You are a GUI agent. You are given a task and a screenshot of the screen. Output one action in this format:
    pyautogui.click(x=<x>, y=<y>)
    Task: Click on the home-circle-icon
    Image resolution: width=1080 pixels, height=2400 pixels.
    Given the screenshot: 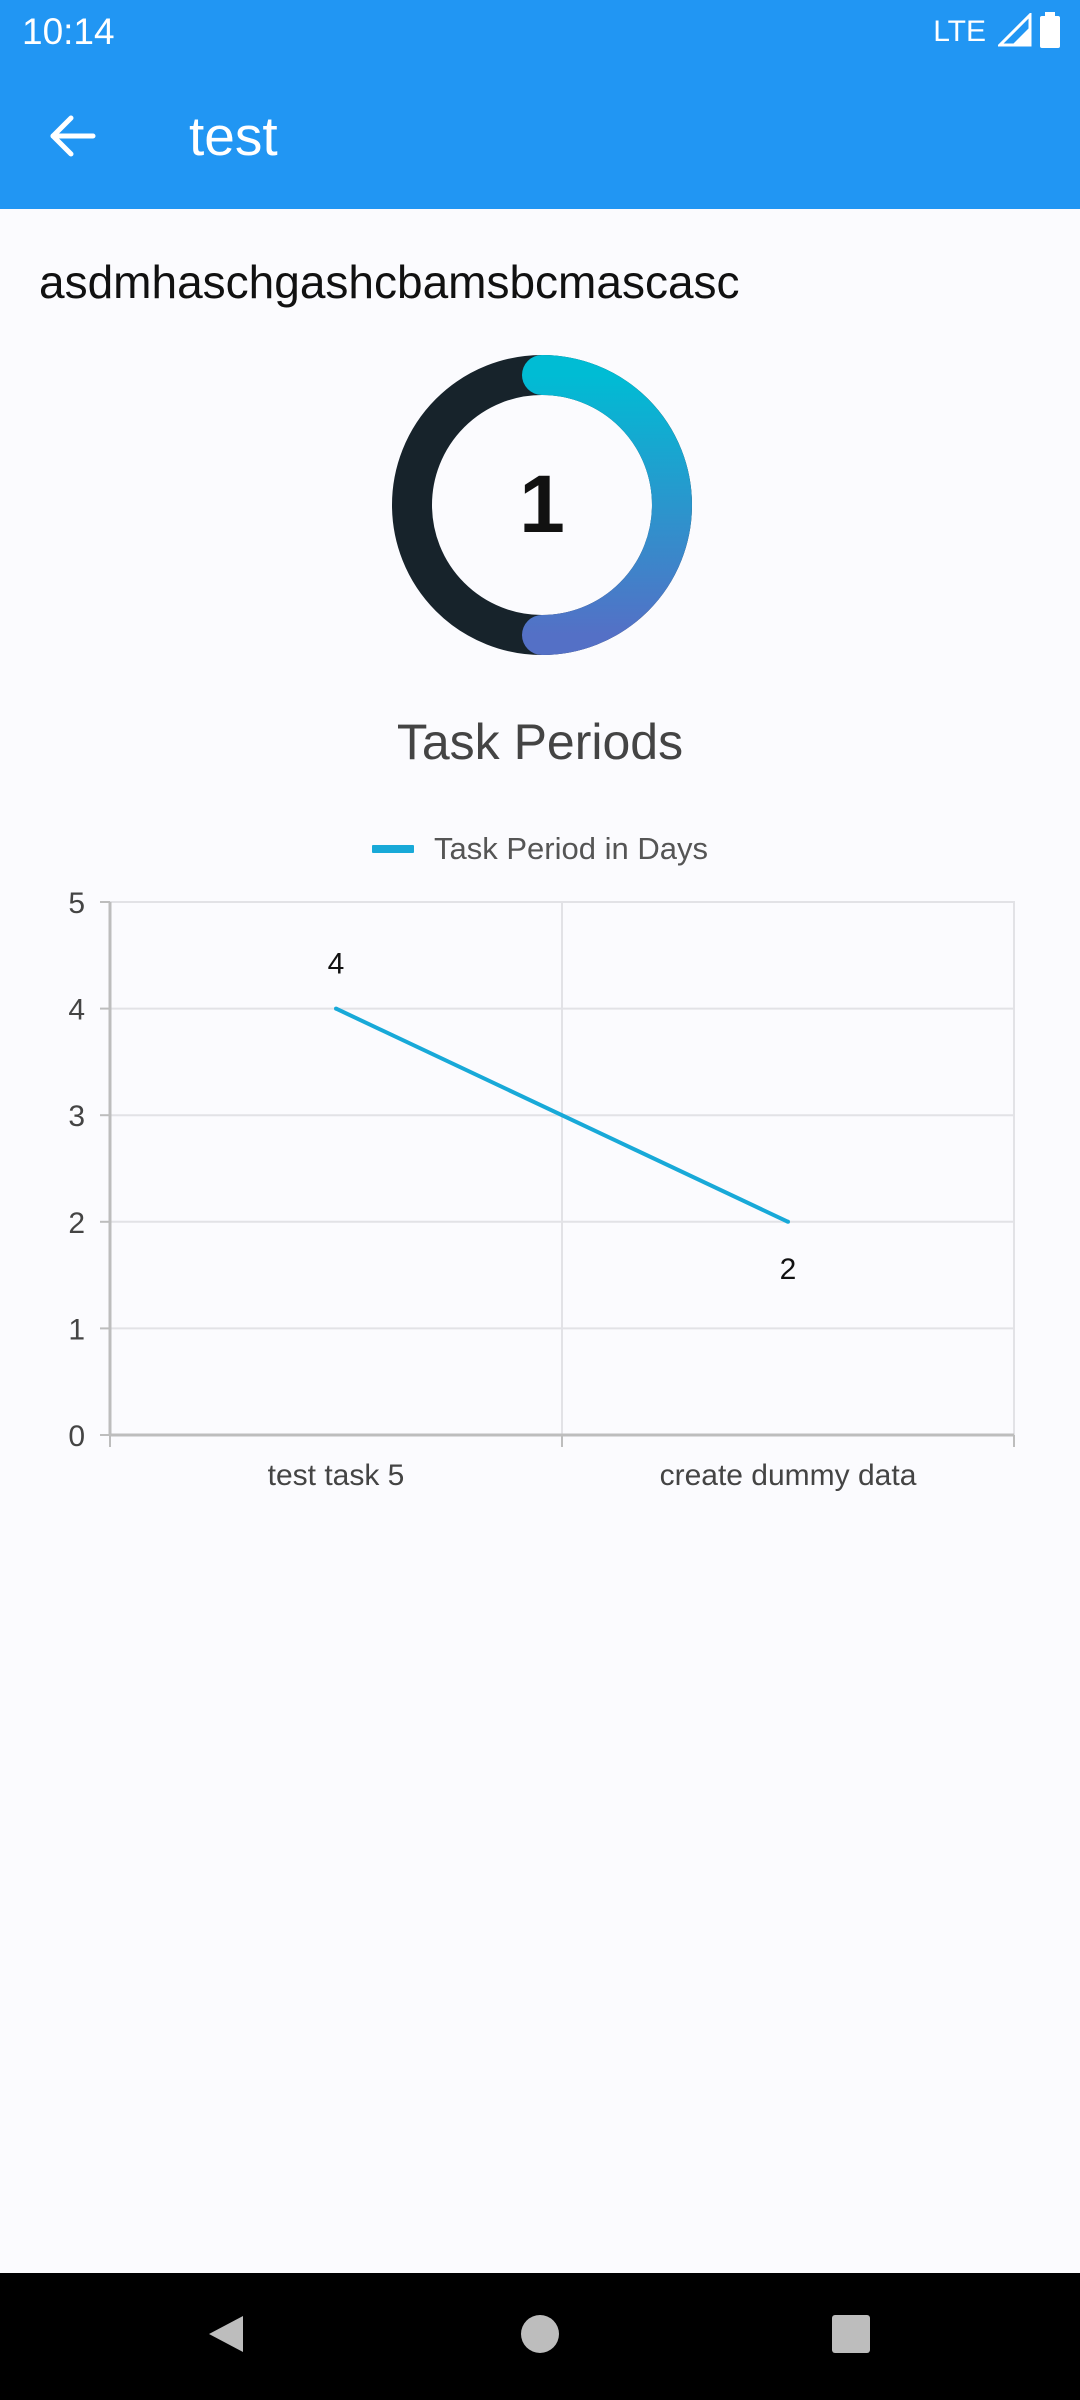 What is the action you would take?
    pyautogui.click(x=540, y=2336)
    